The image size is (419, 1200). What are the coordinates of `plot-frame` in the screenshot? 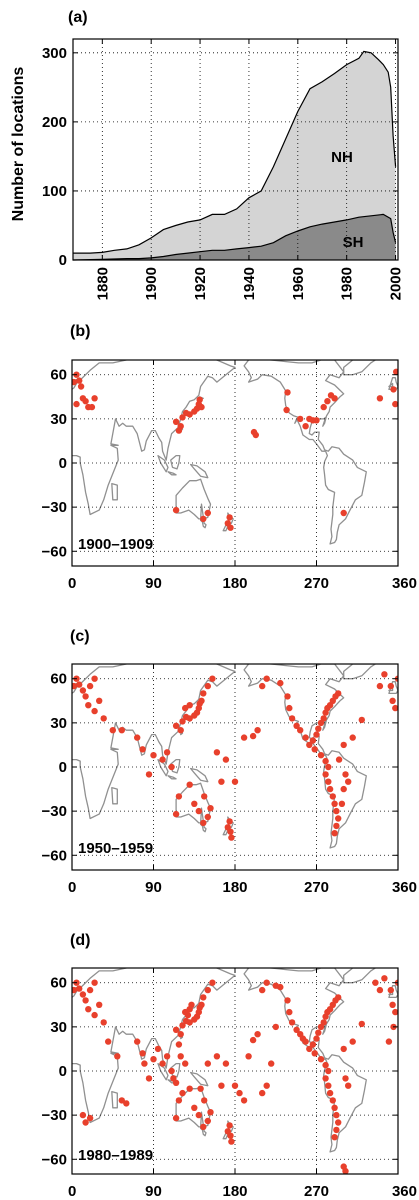 It's located at (235, 149).